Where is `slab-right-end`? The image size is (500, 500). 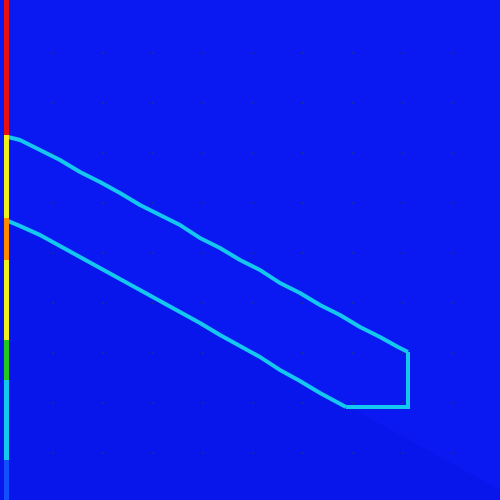 slab-right-end is located at coordinates (378, 380).